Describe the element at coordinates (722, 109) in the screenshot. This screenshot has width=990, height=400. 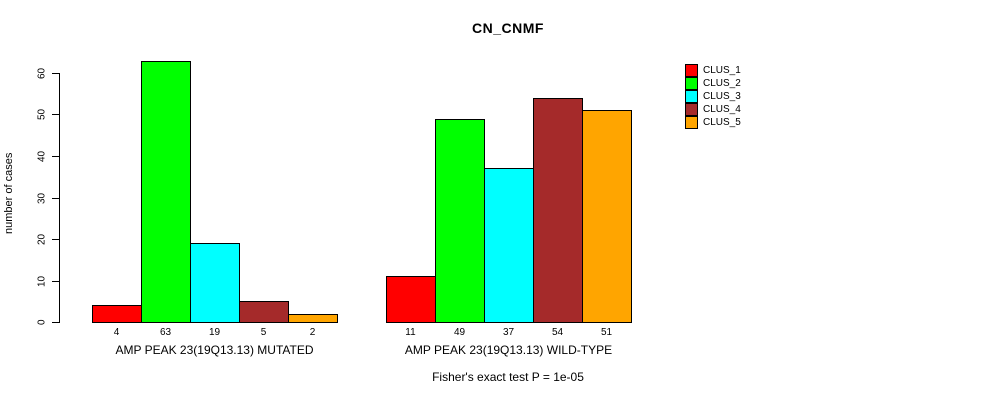
I see `legend-label: CLUS_4` at that location.